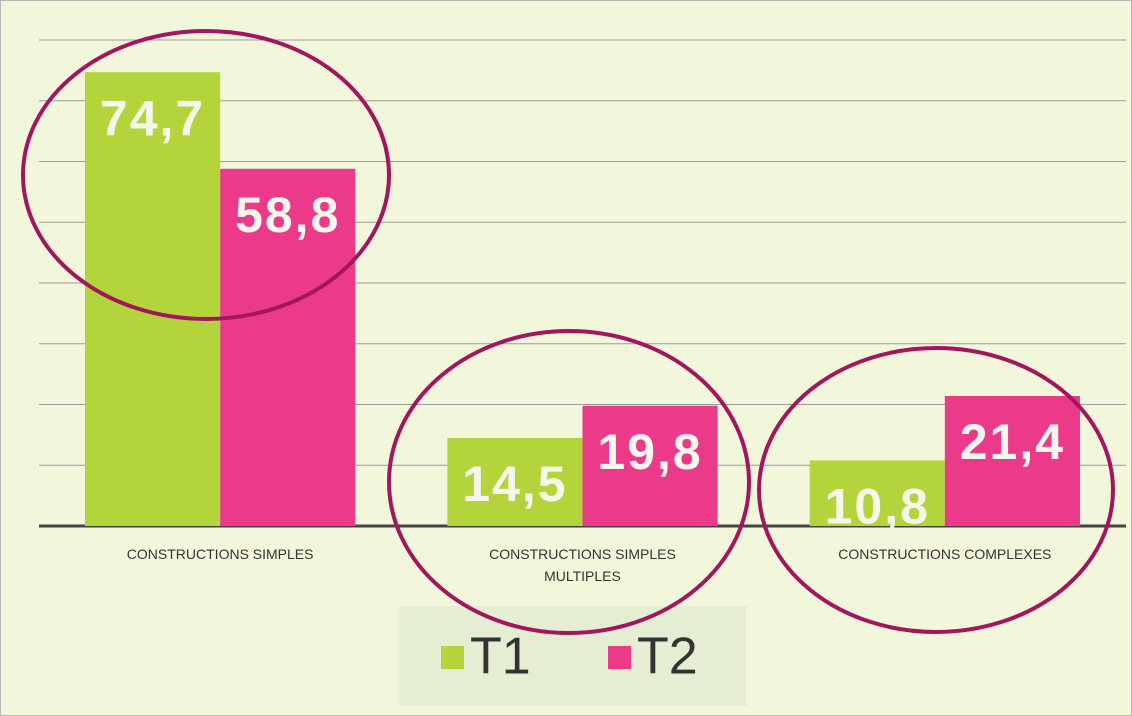 The image size is (1132, 716). What do you see at coordinates (667, 657) in the screenshot?
I see `legend-label: T2` at bounding box center [667, 657].